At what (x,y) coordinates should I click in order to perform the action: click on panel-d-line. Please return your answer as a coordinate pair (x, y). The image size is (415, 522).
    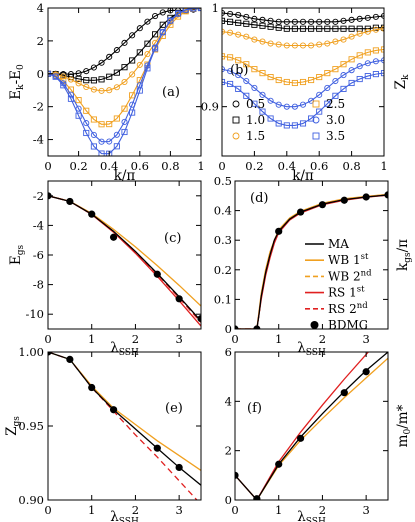
    Looking at the image, I should click on (311, 261).